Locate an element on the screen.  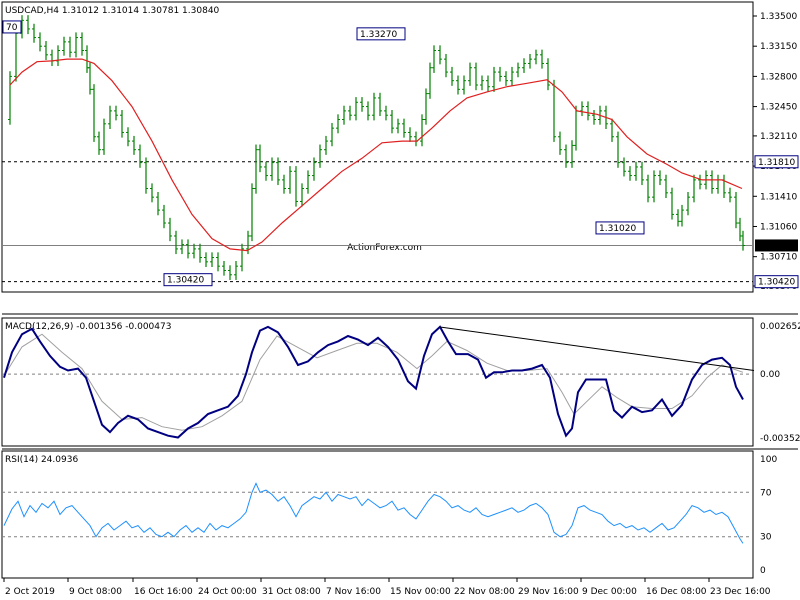
macd-tick-label: 0.002652 is located at coordinates (780, 327).